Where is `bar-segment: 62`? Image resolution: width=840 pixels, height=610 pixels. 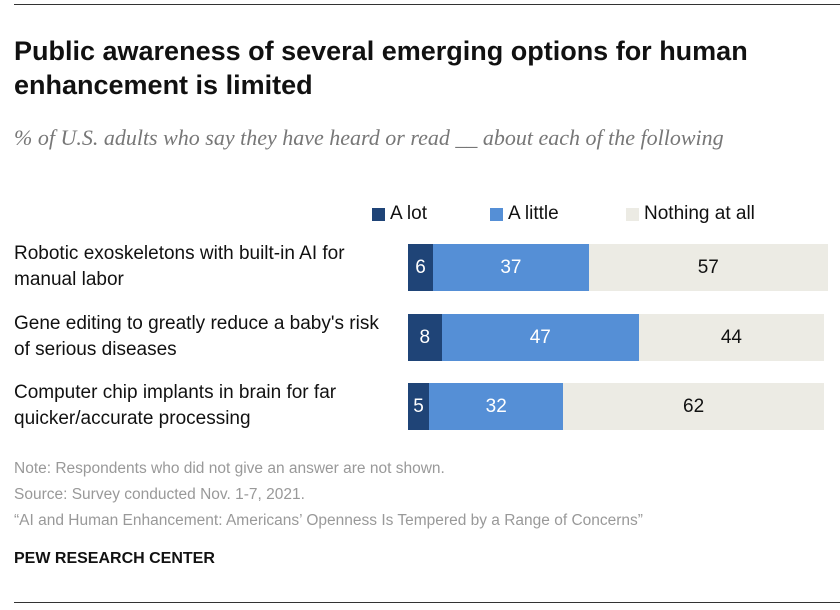
bar-segment: 62 is located at coordinates (693, 406).